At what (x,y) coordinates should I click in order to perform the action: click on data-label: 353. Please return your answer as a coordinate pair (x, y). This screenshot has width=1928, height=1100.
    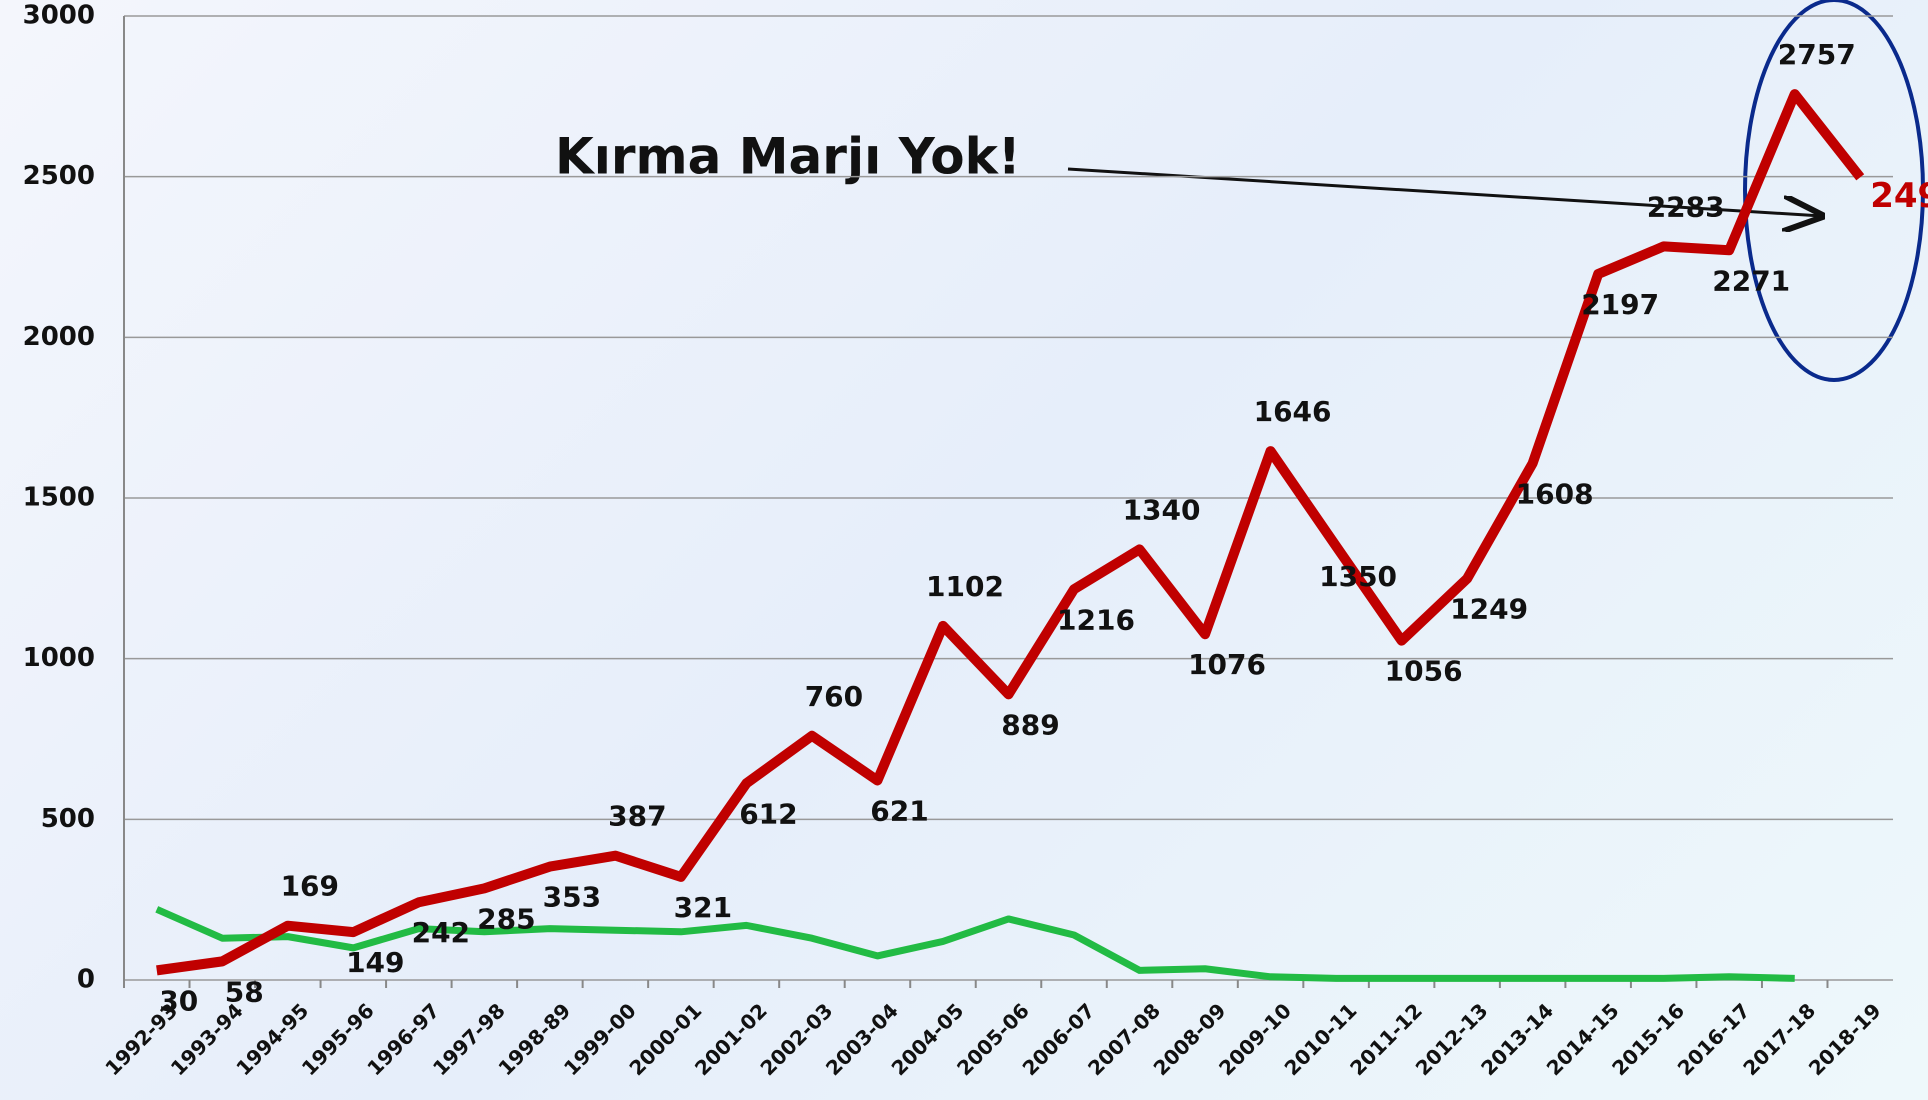
    Looking at the image, I should click on (572, 897).